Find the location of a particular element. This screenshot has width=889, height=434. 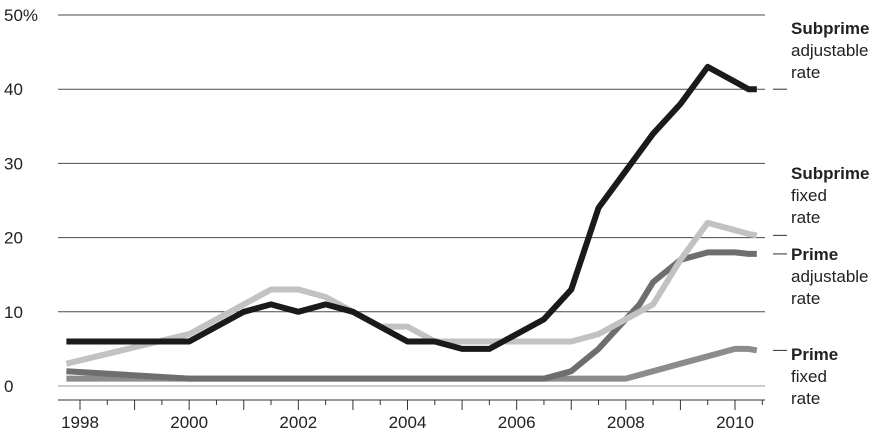

label-leader-lines is located at coordinates (780, 219).